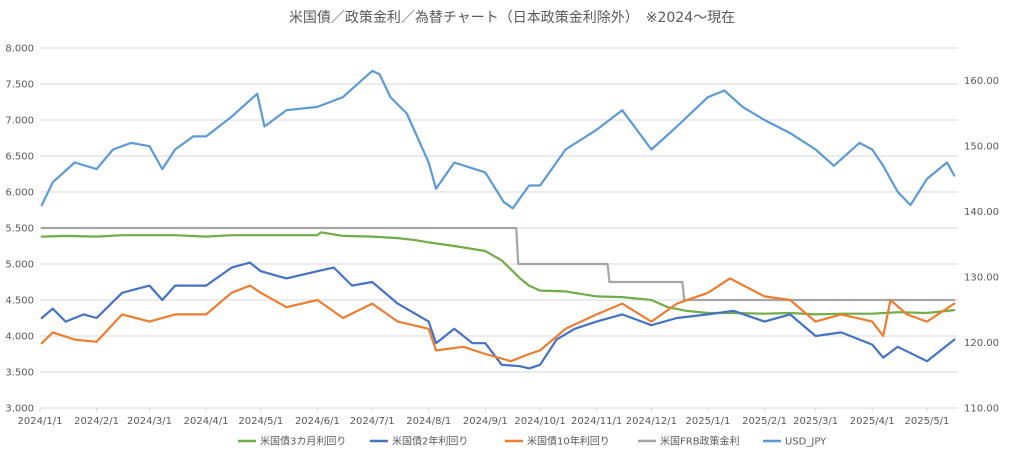 This screenshot has height=461, width=1024. I want to click on legend-item-label: 米国債10年利回り, so click(568, 441).